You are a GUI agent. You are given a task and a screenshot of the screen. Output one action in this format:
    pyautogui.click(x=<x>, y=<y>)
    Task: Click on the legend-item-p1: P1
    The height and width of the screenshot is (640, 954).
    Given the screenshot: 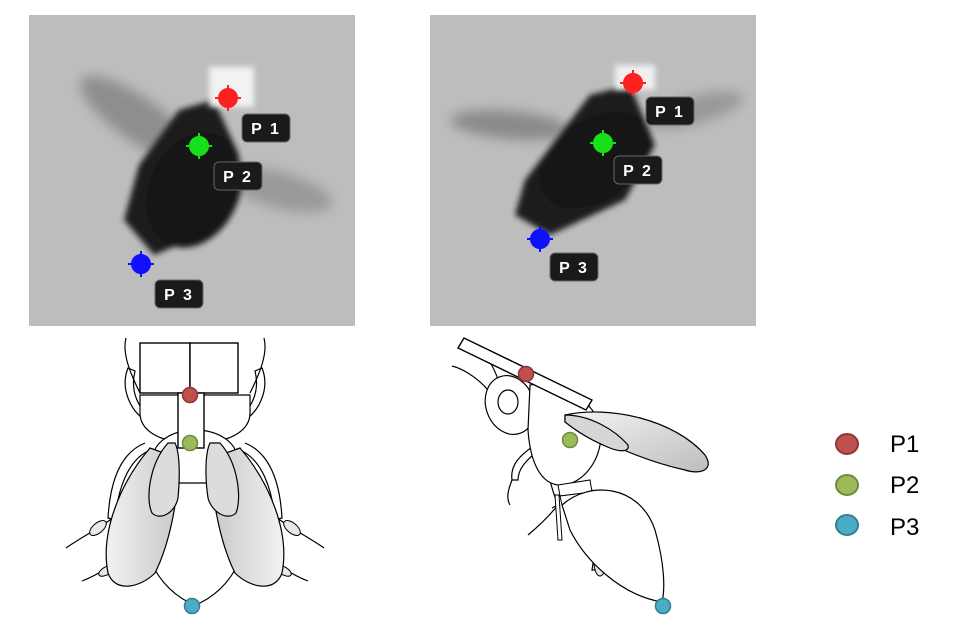 What is the action you would take?
    pyautogui.click(x=877, y=444)
    